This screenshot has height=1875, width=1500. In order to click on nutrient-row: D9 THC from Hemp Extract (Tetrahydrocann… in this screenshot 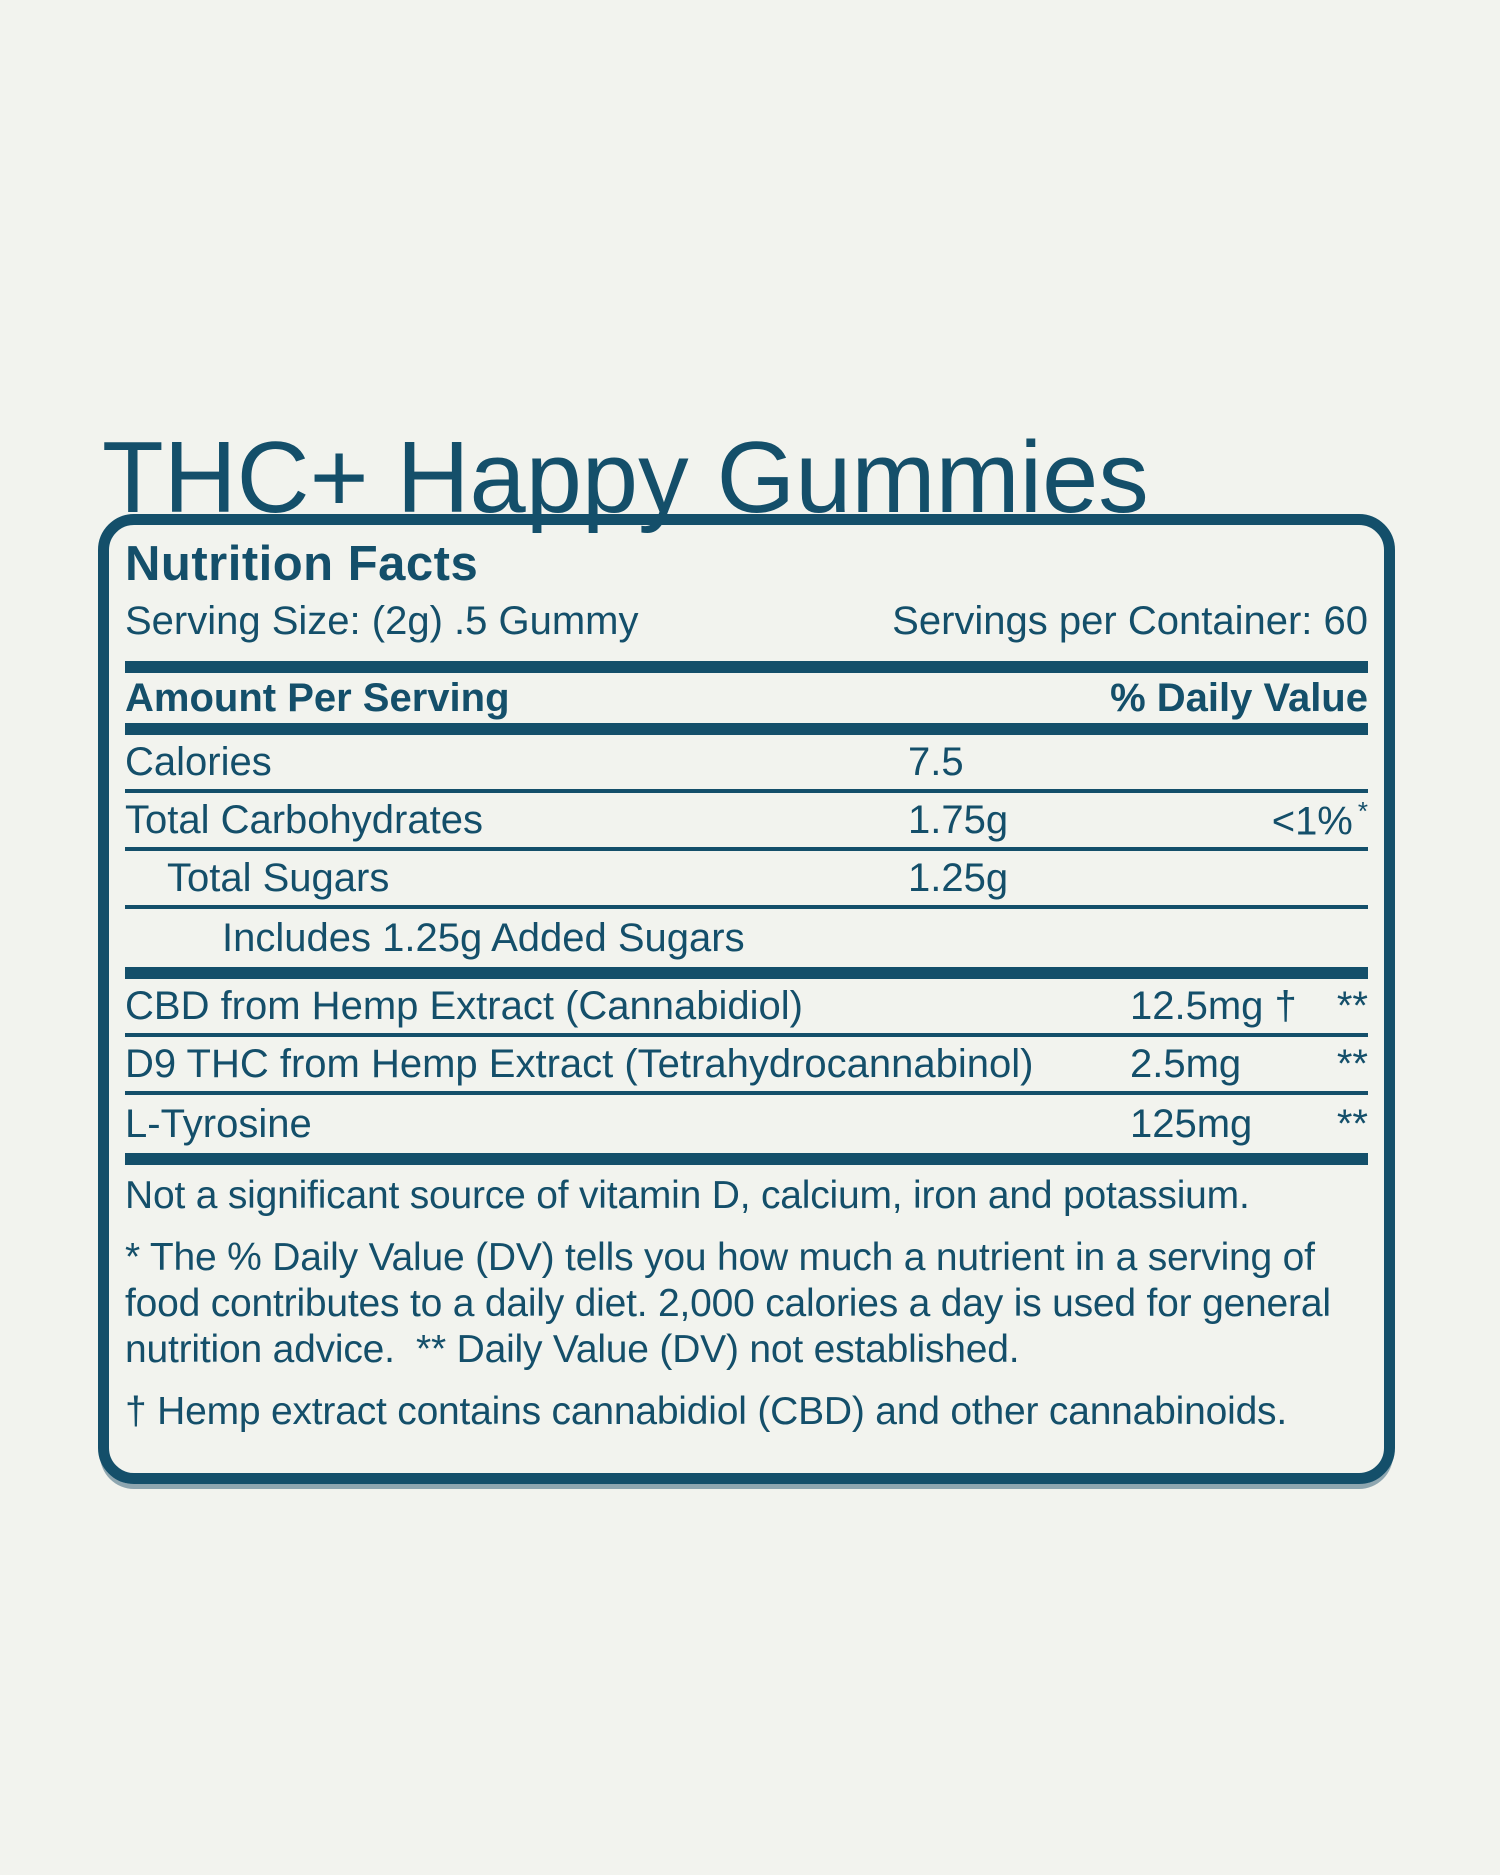, I will do `click(746, 1066)`.